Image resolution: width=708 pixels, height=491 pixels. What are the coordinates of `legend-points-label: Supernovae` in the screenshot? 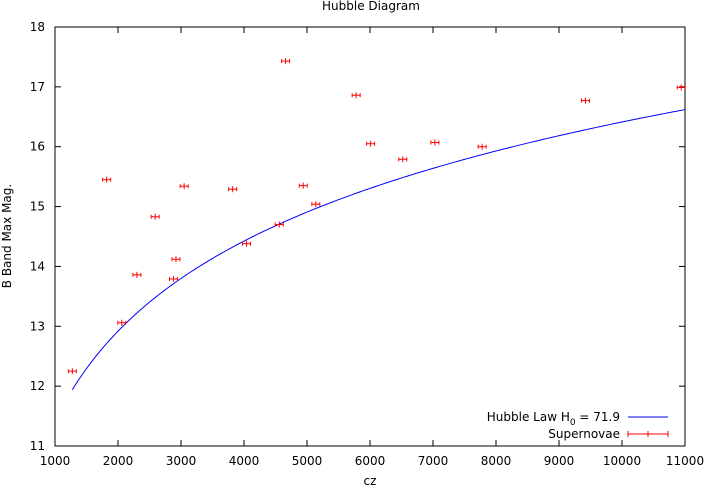 It's located at (584, 434).